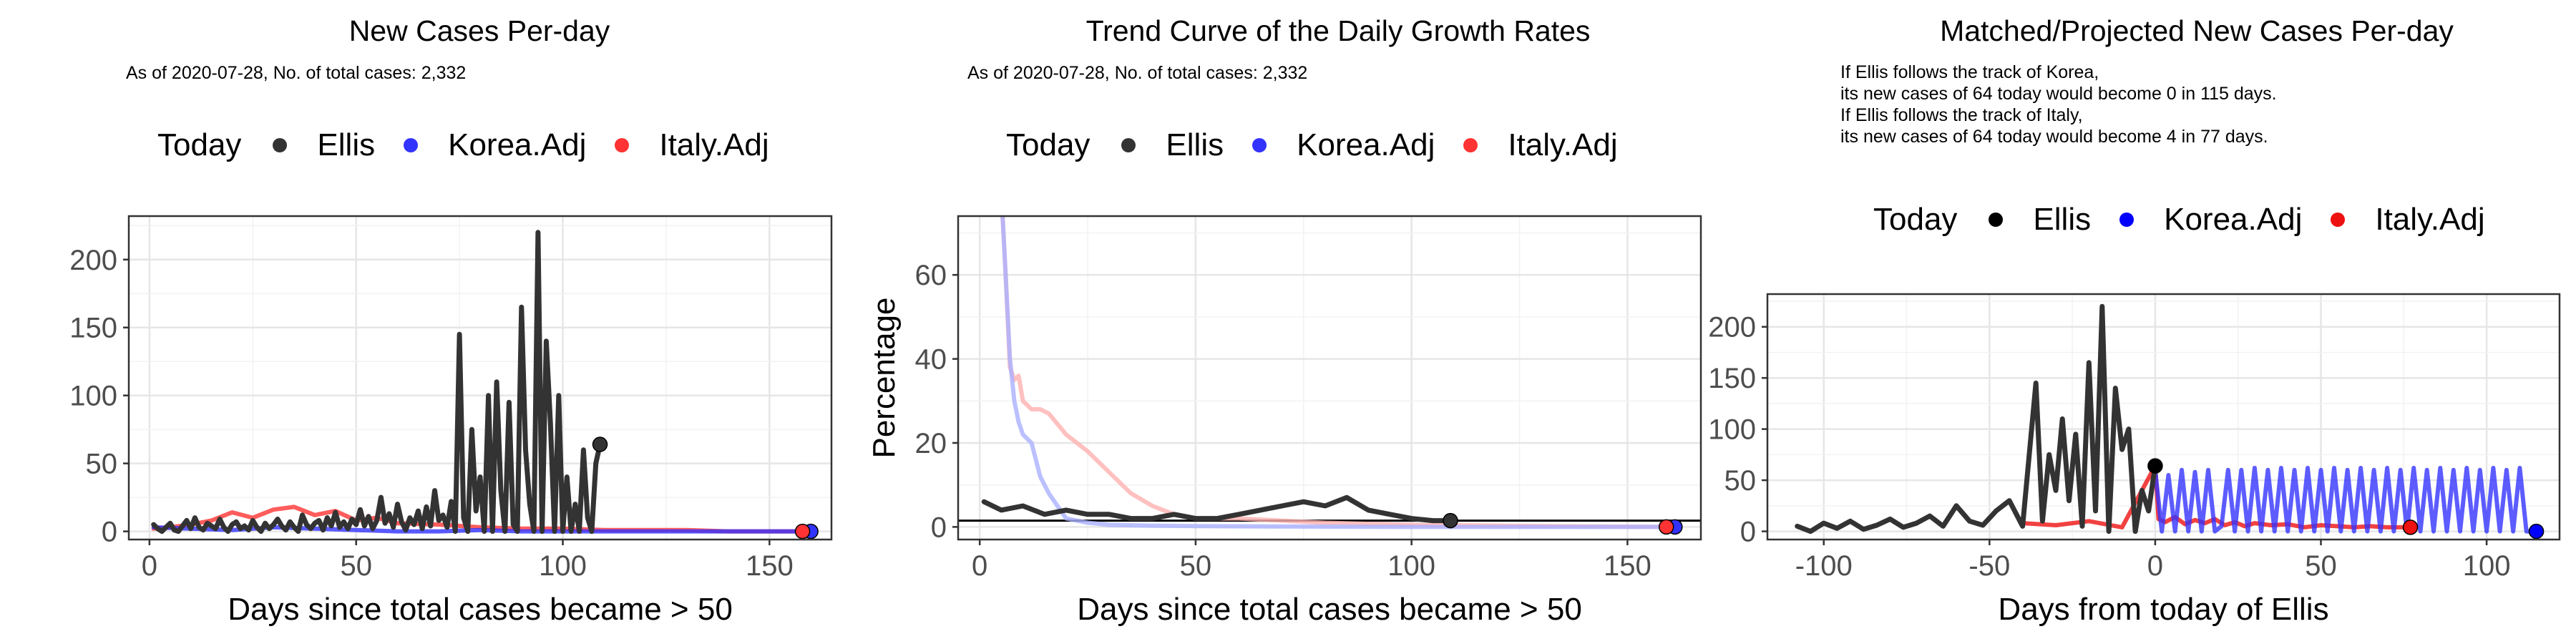 Image resolution: width=2576 pixels, height=644 pixels. Describe the element at coordinates (931, 443) in the screenshot. I see `y-tick-label: 20` at that location.